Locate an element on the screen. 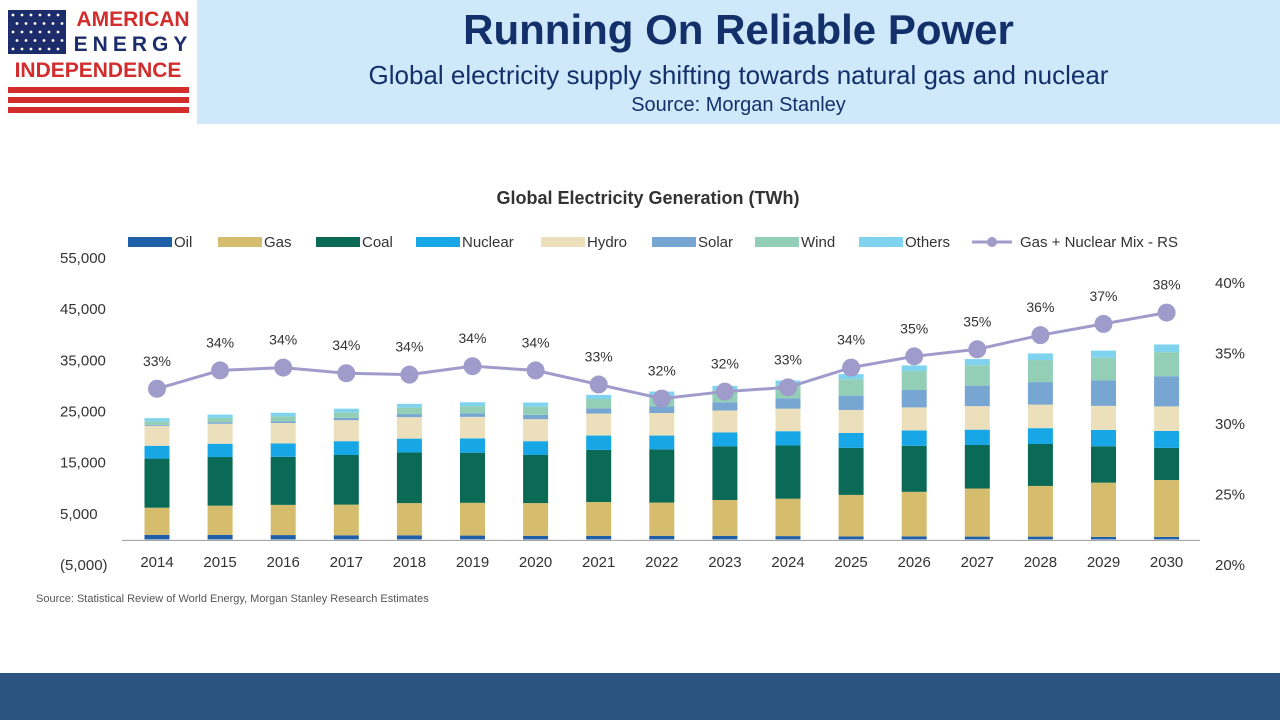  bar-nuclear-2021 is located at coordinates (599, 442).